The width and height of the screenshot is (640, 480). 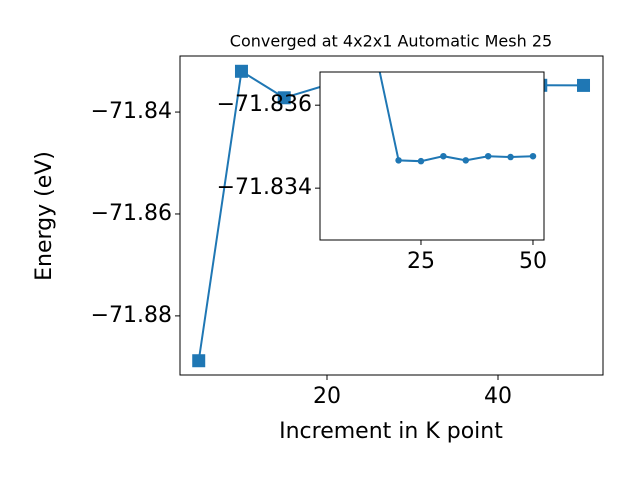 I want to click on y-axis-label: Energy (eV), so click(x=44, y=216).